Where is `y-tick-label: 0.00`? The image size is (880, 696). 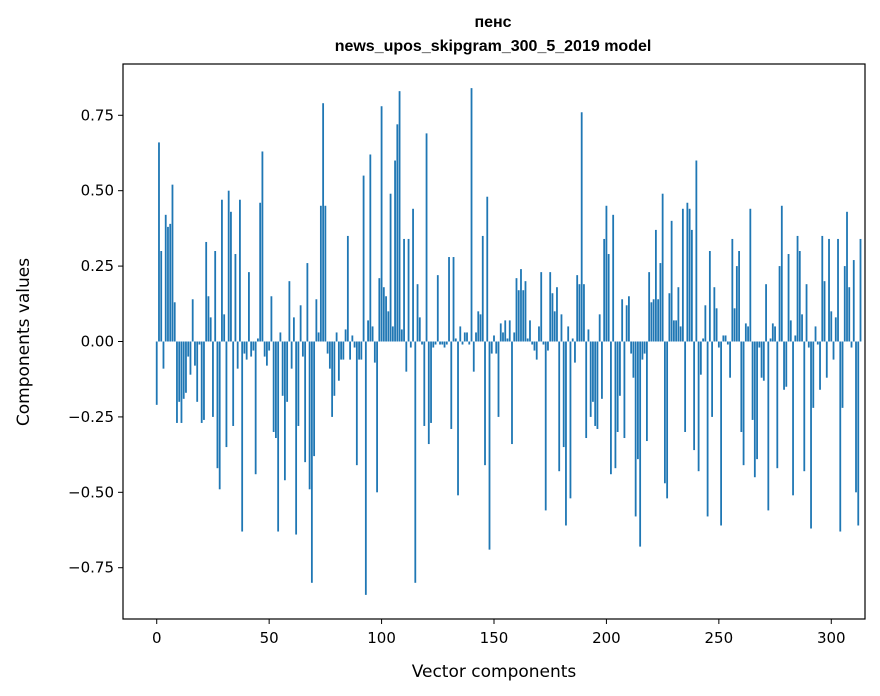 y-tick-label: 0.00 is located at coordinates (97, 342).